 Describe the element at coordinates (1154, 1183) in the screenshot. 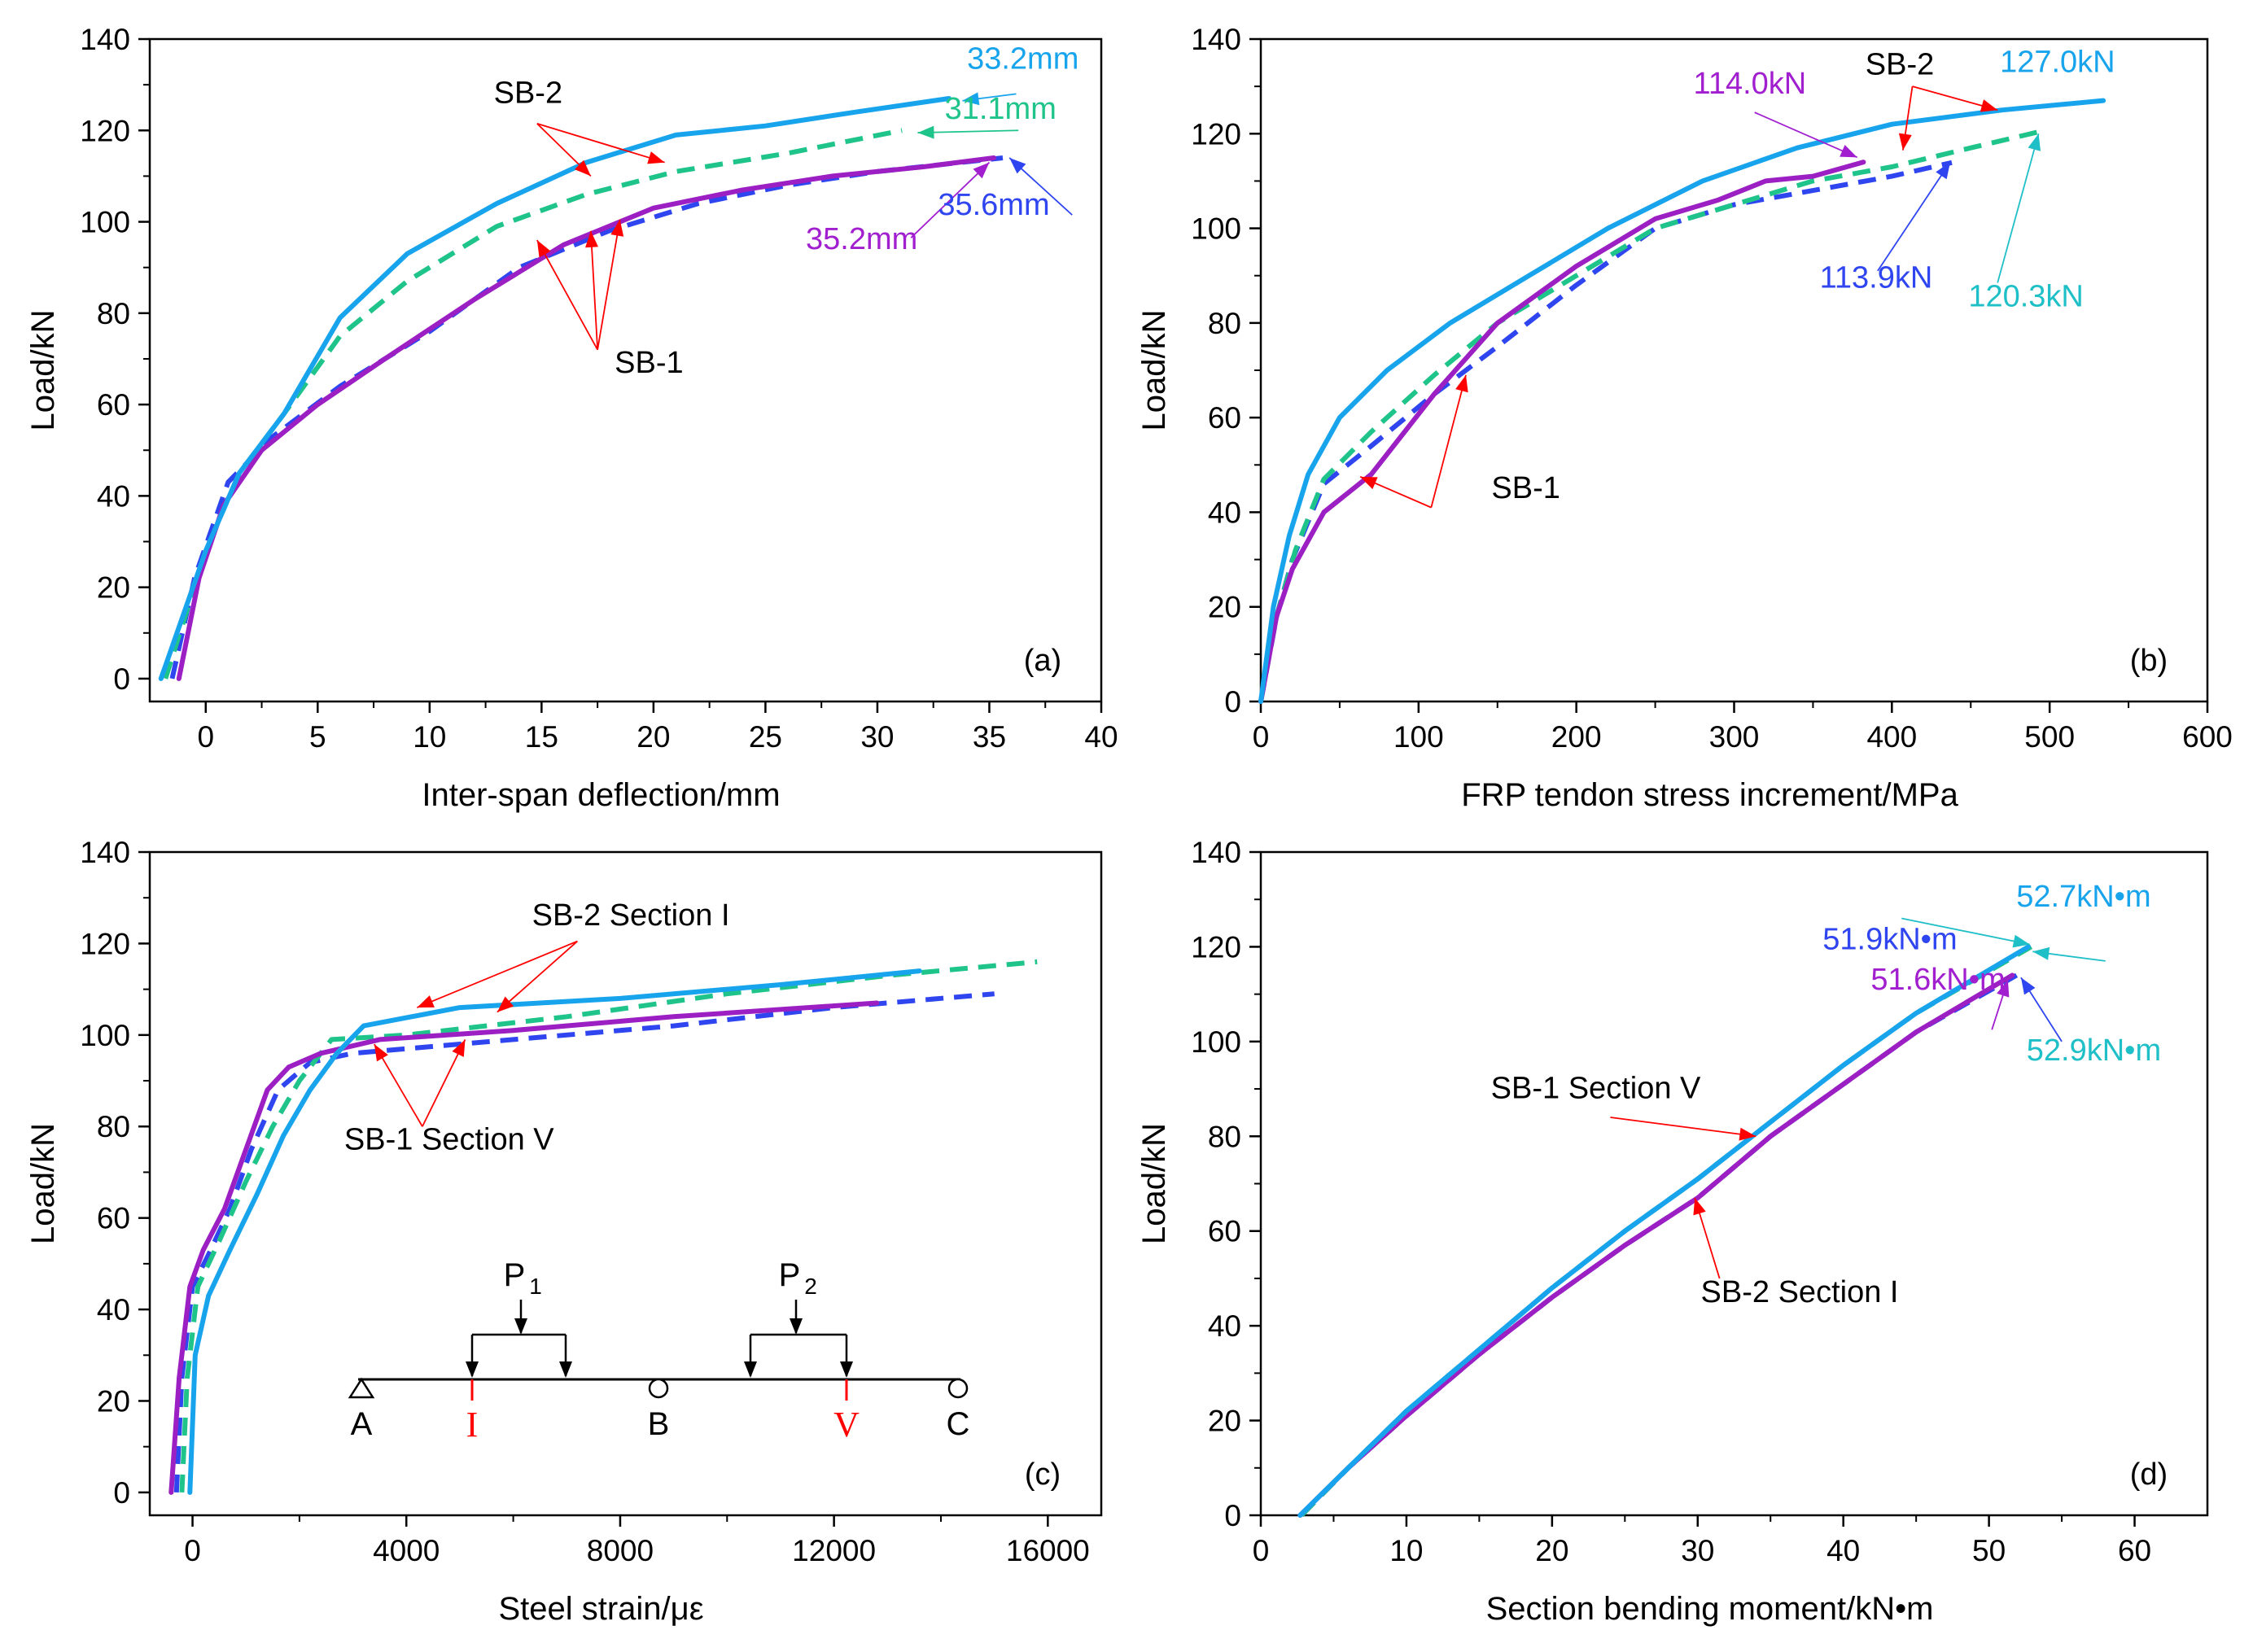

I see `y-axis-label-d: Load/kN` at that location.